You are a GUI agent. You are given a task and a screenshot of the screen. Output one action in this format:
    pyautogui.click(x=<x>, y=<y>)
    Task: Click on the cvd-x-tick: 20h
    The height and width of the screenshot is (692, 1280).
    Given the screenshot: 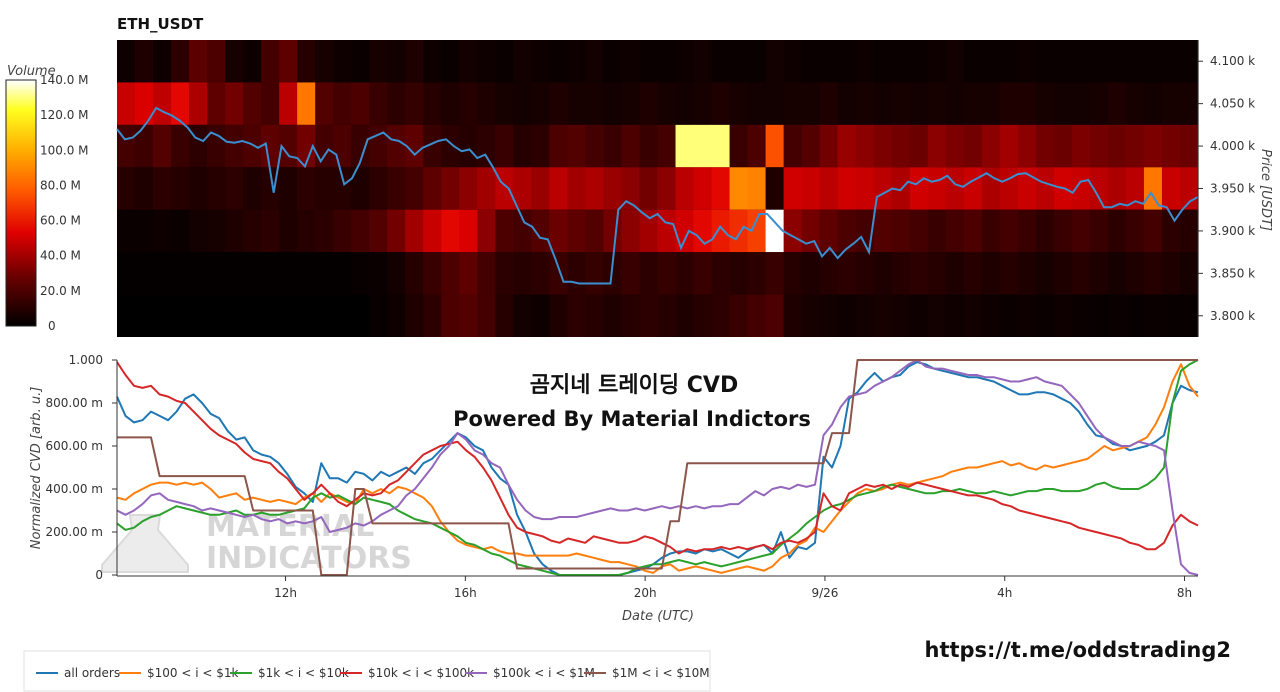 What is the action you would take?
    pyautogui.click(x=645, y=588)
    